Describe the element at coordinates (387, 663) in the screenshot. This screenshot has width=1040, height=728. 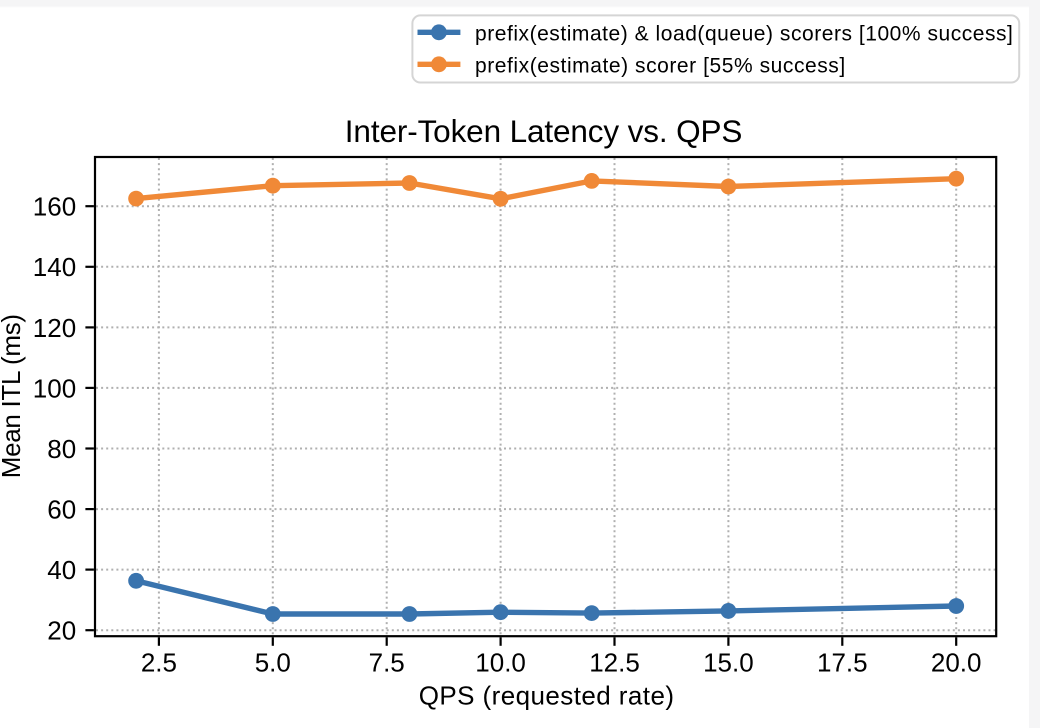
I see `svg-text: 7.5` at that location.